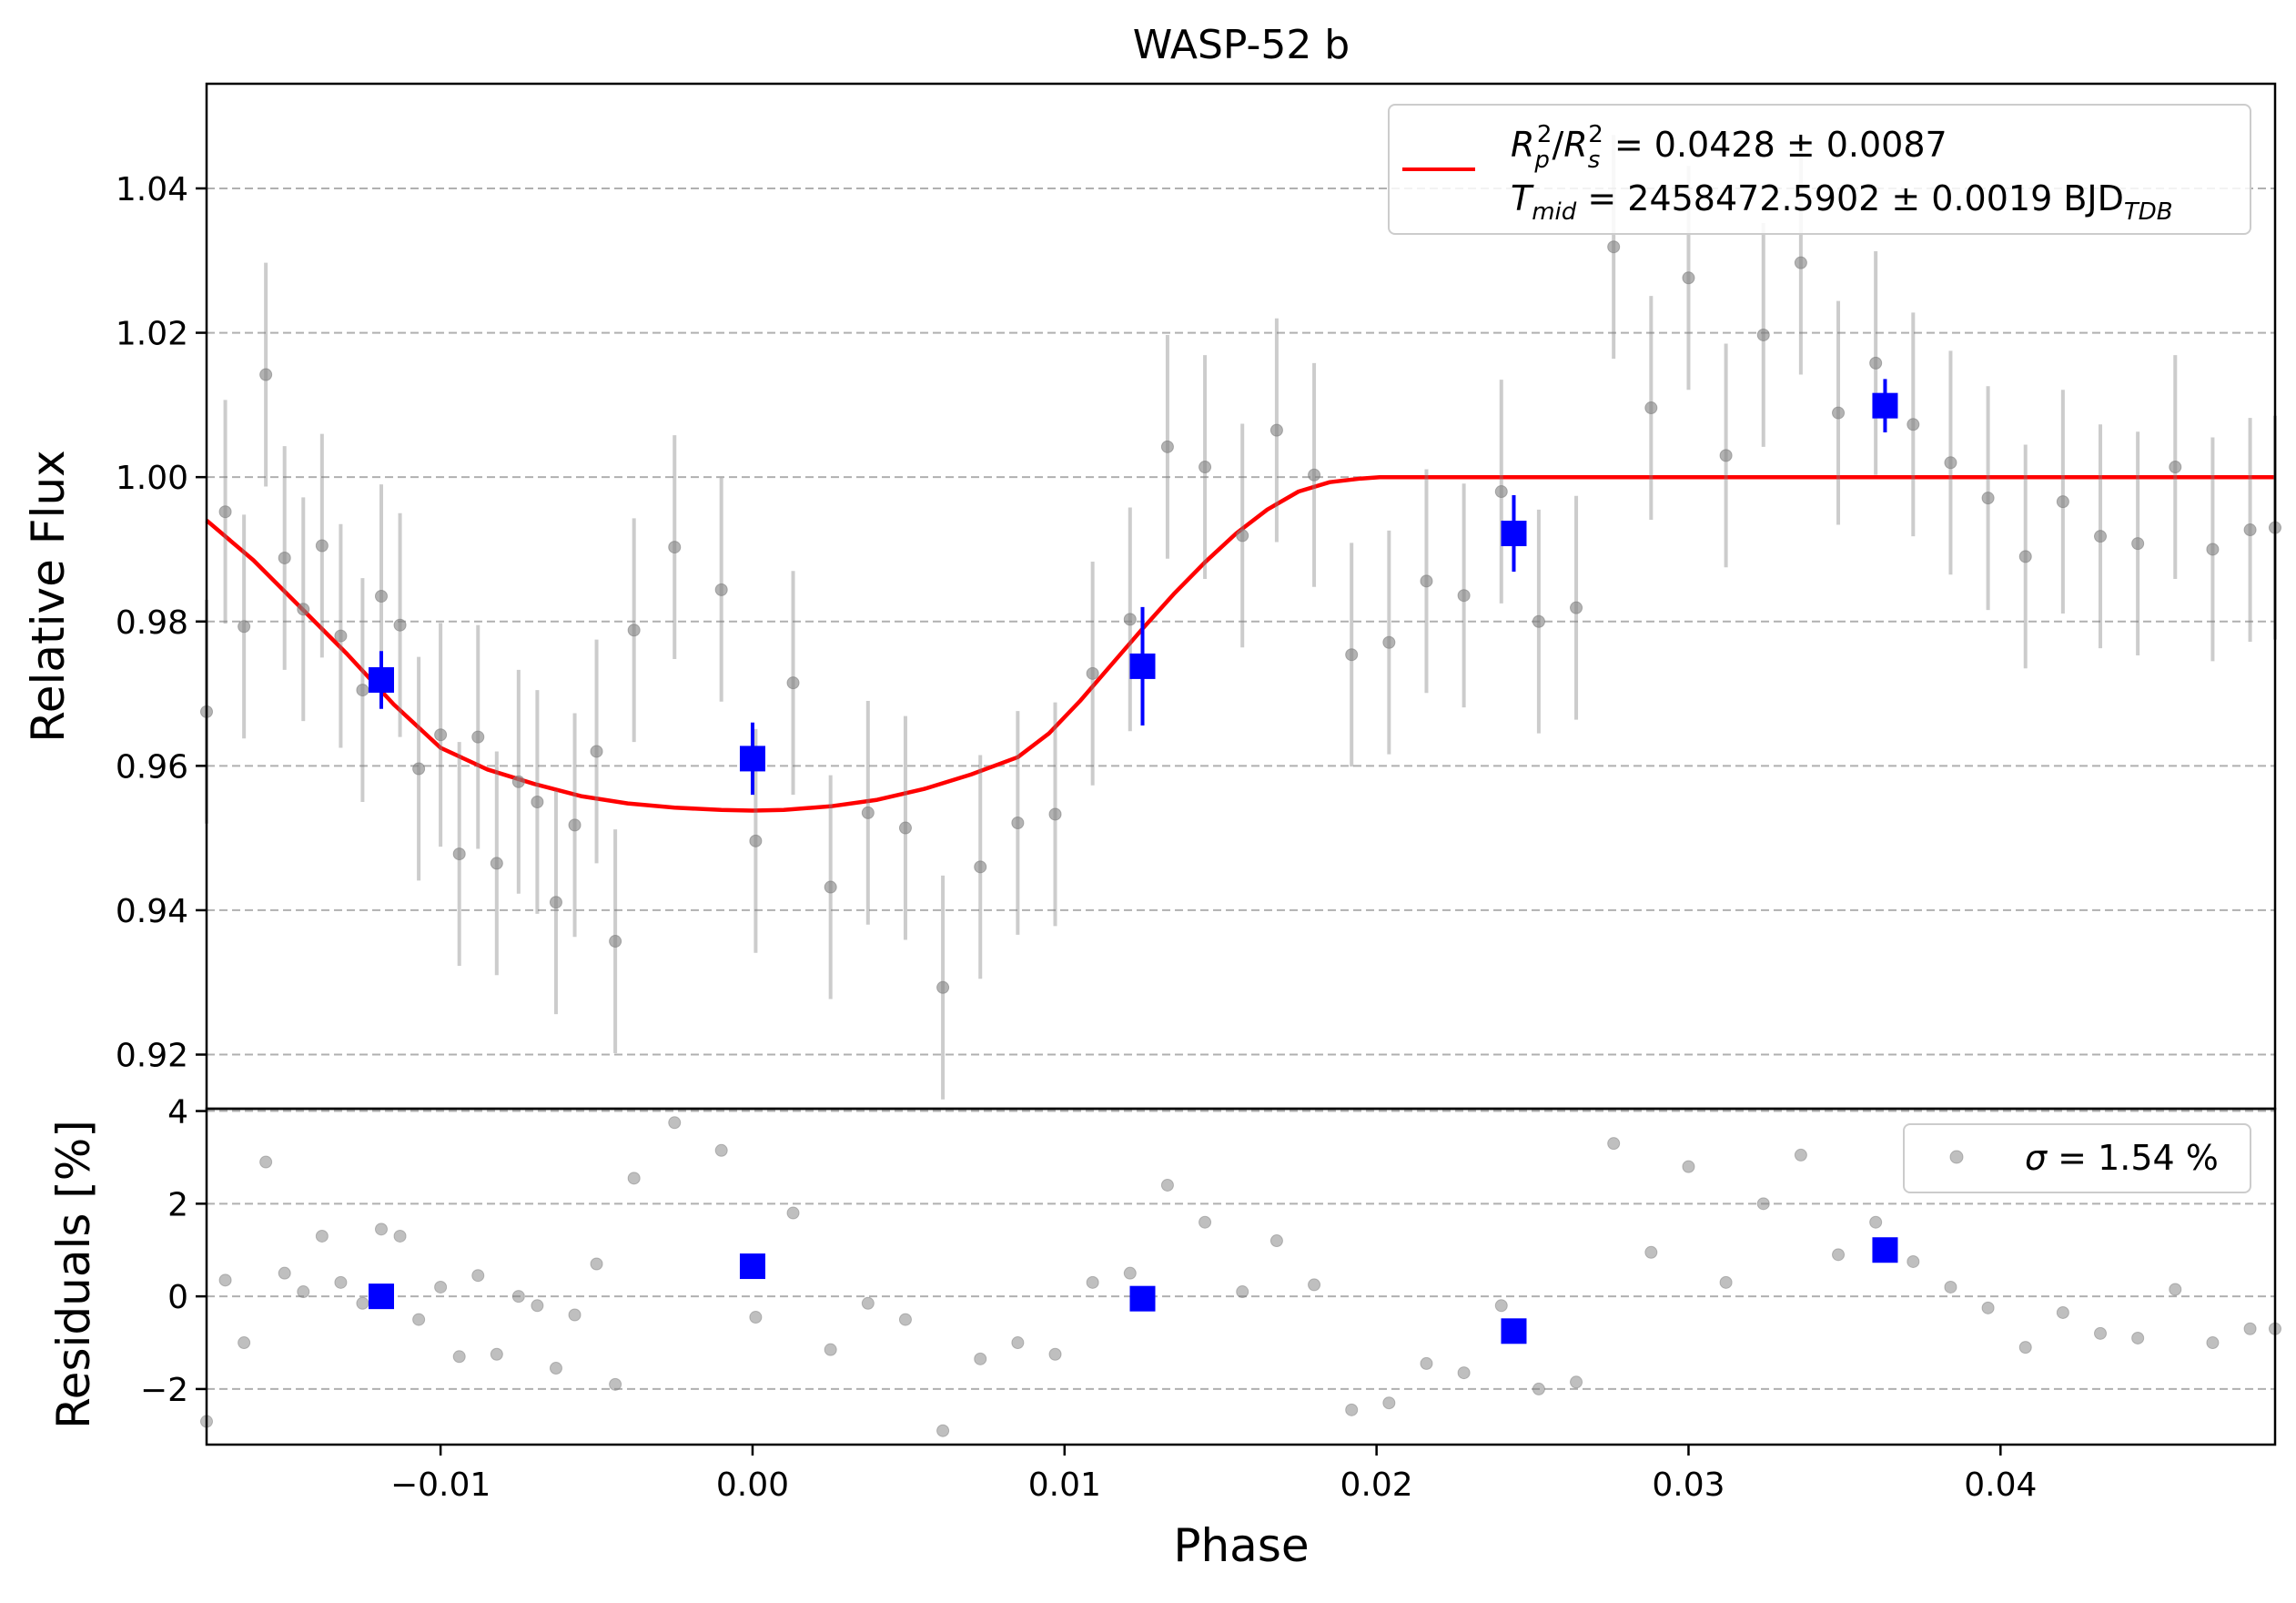 Image resolution: width=2296 pixels, height=1603 pixels. Describe the element at coordinates (441, 1485) in the screenshot. I see `x-tick-label: −0.01` at that location.